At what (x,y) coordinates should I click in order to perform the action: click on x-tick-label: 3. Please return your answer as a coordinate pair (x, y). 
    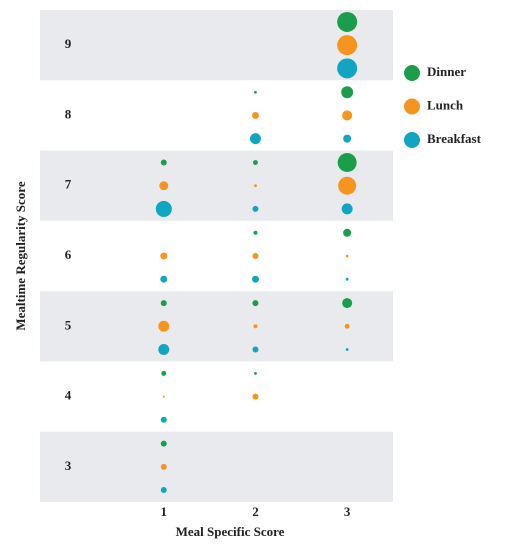
    Looking at the image, I should click on (347, 511).